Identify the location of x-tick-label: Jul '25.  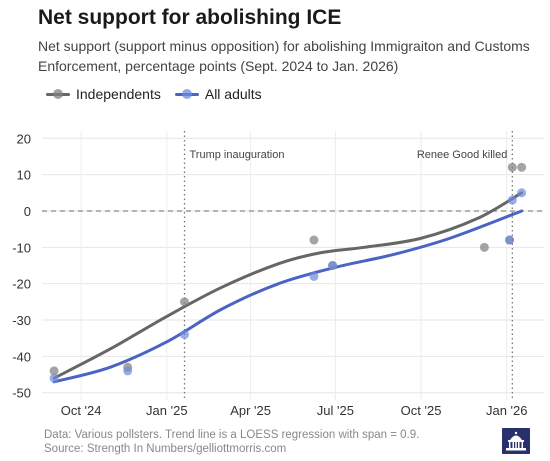
(335, 410).